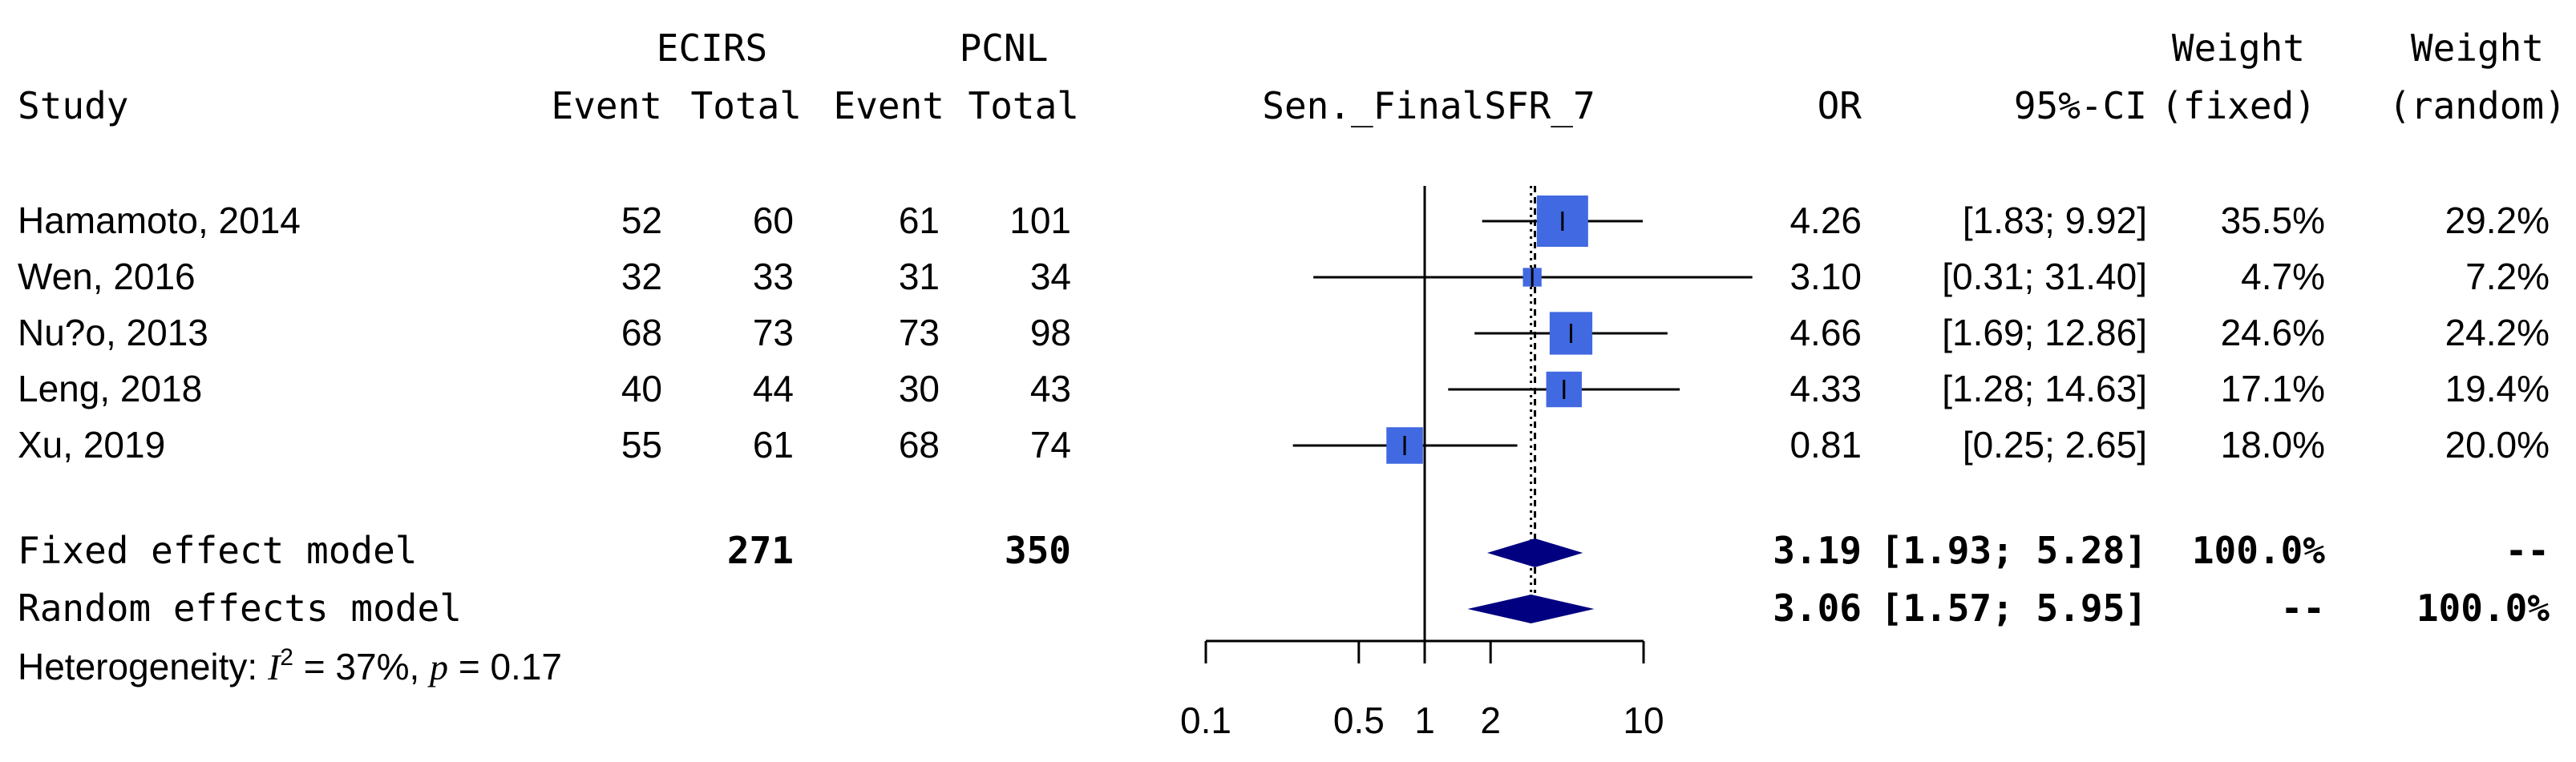 The height and width of the screenshot is (762, 2576). I want to click on study-or: 4.26, so click(1825, 221).